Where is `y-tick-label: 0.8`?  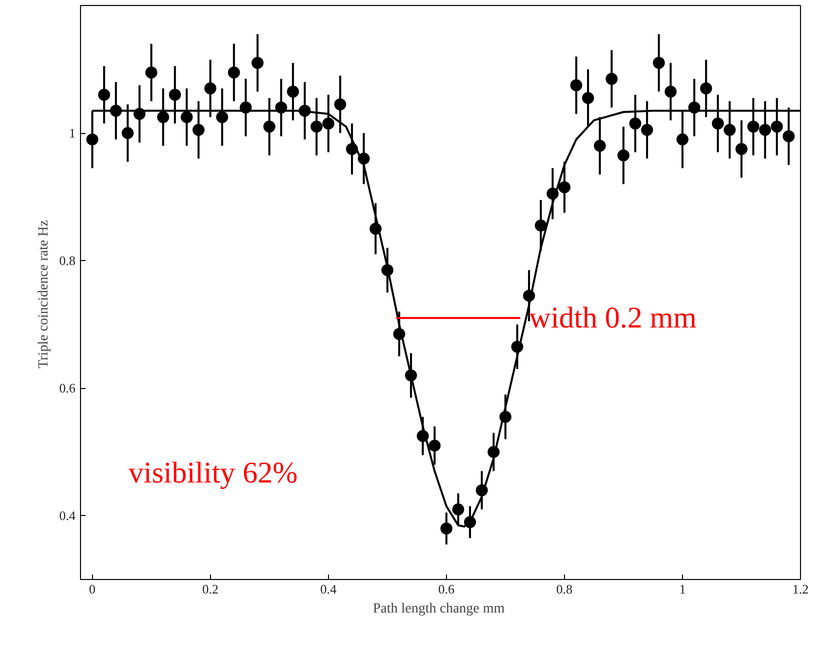 y-tick-label: 0.8 is located at coordinates (67, 260).